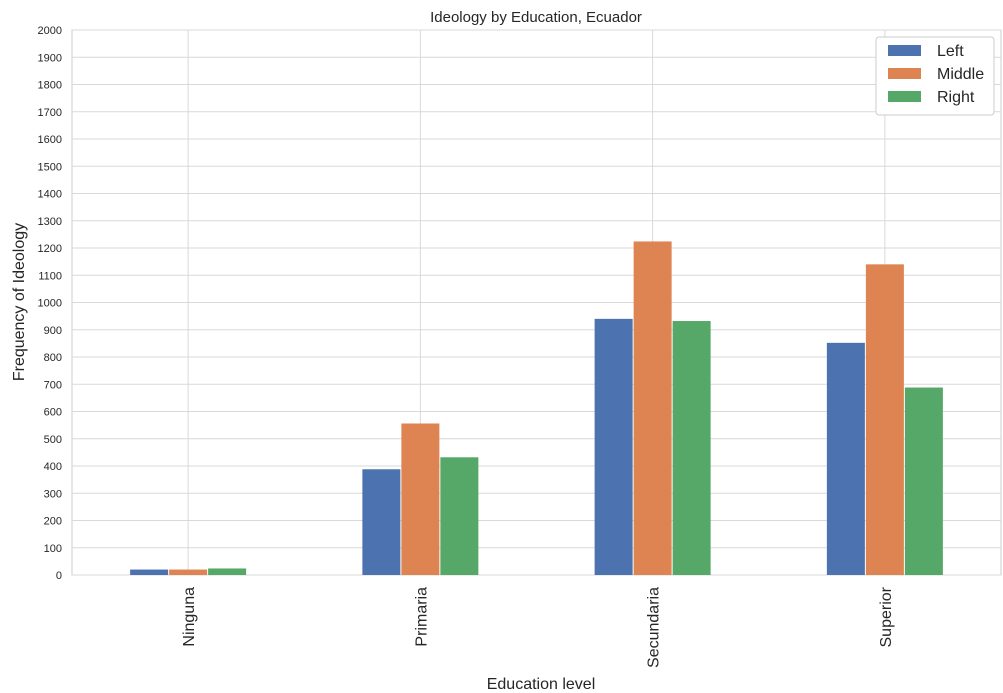 This screenshot has height=693, width=1003. What do you see at coordinates (59, 576) in the screenshot?
I see `y-tick-label: 0` at bounding box center [59, 576].